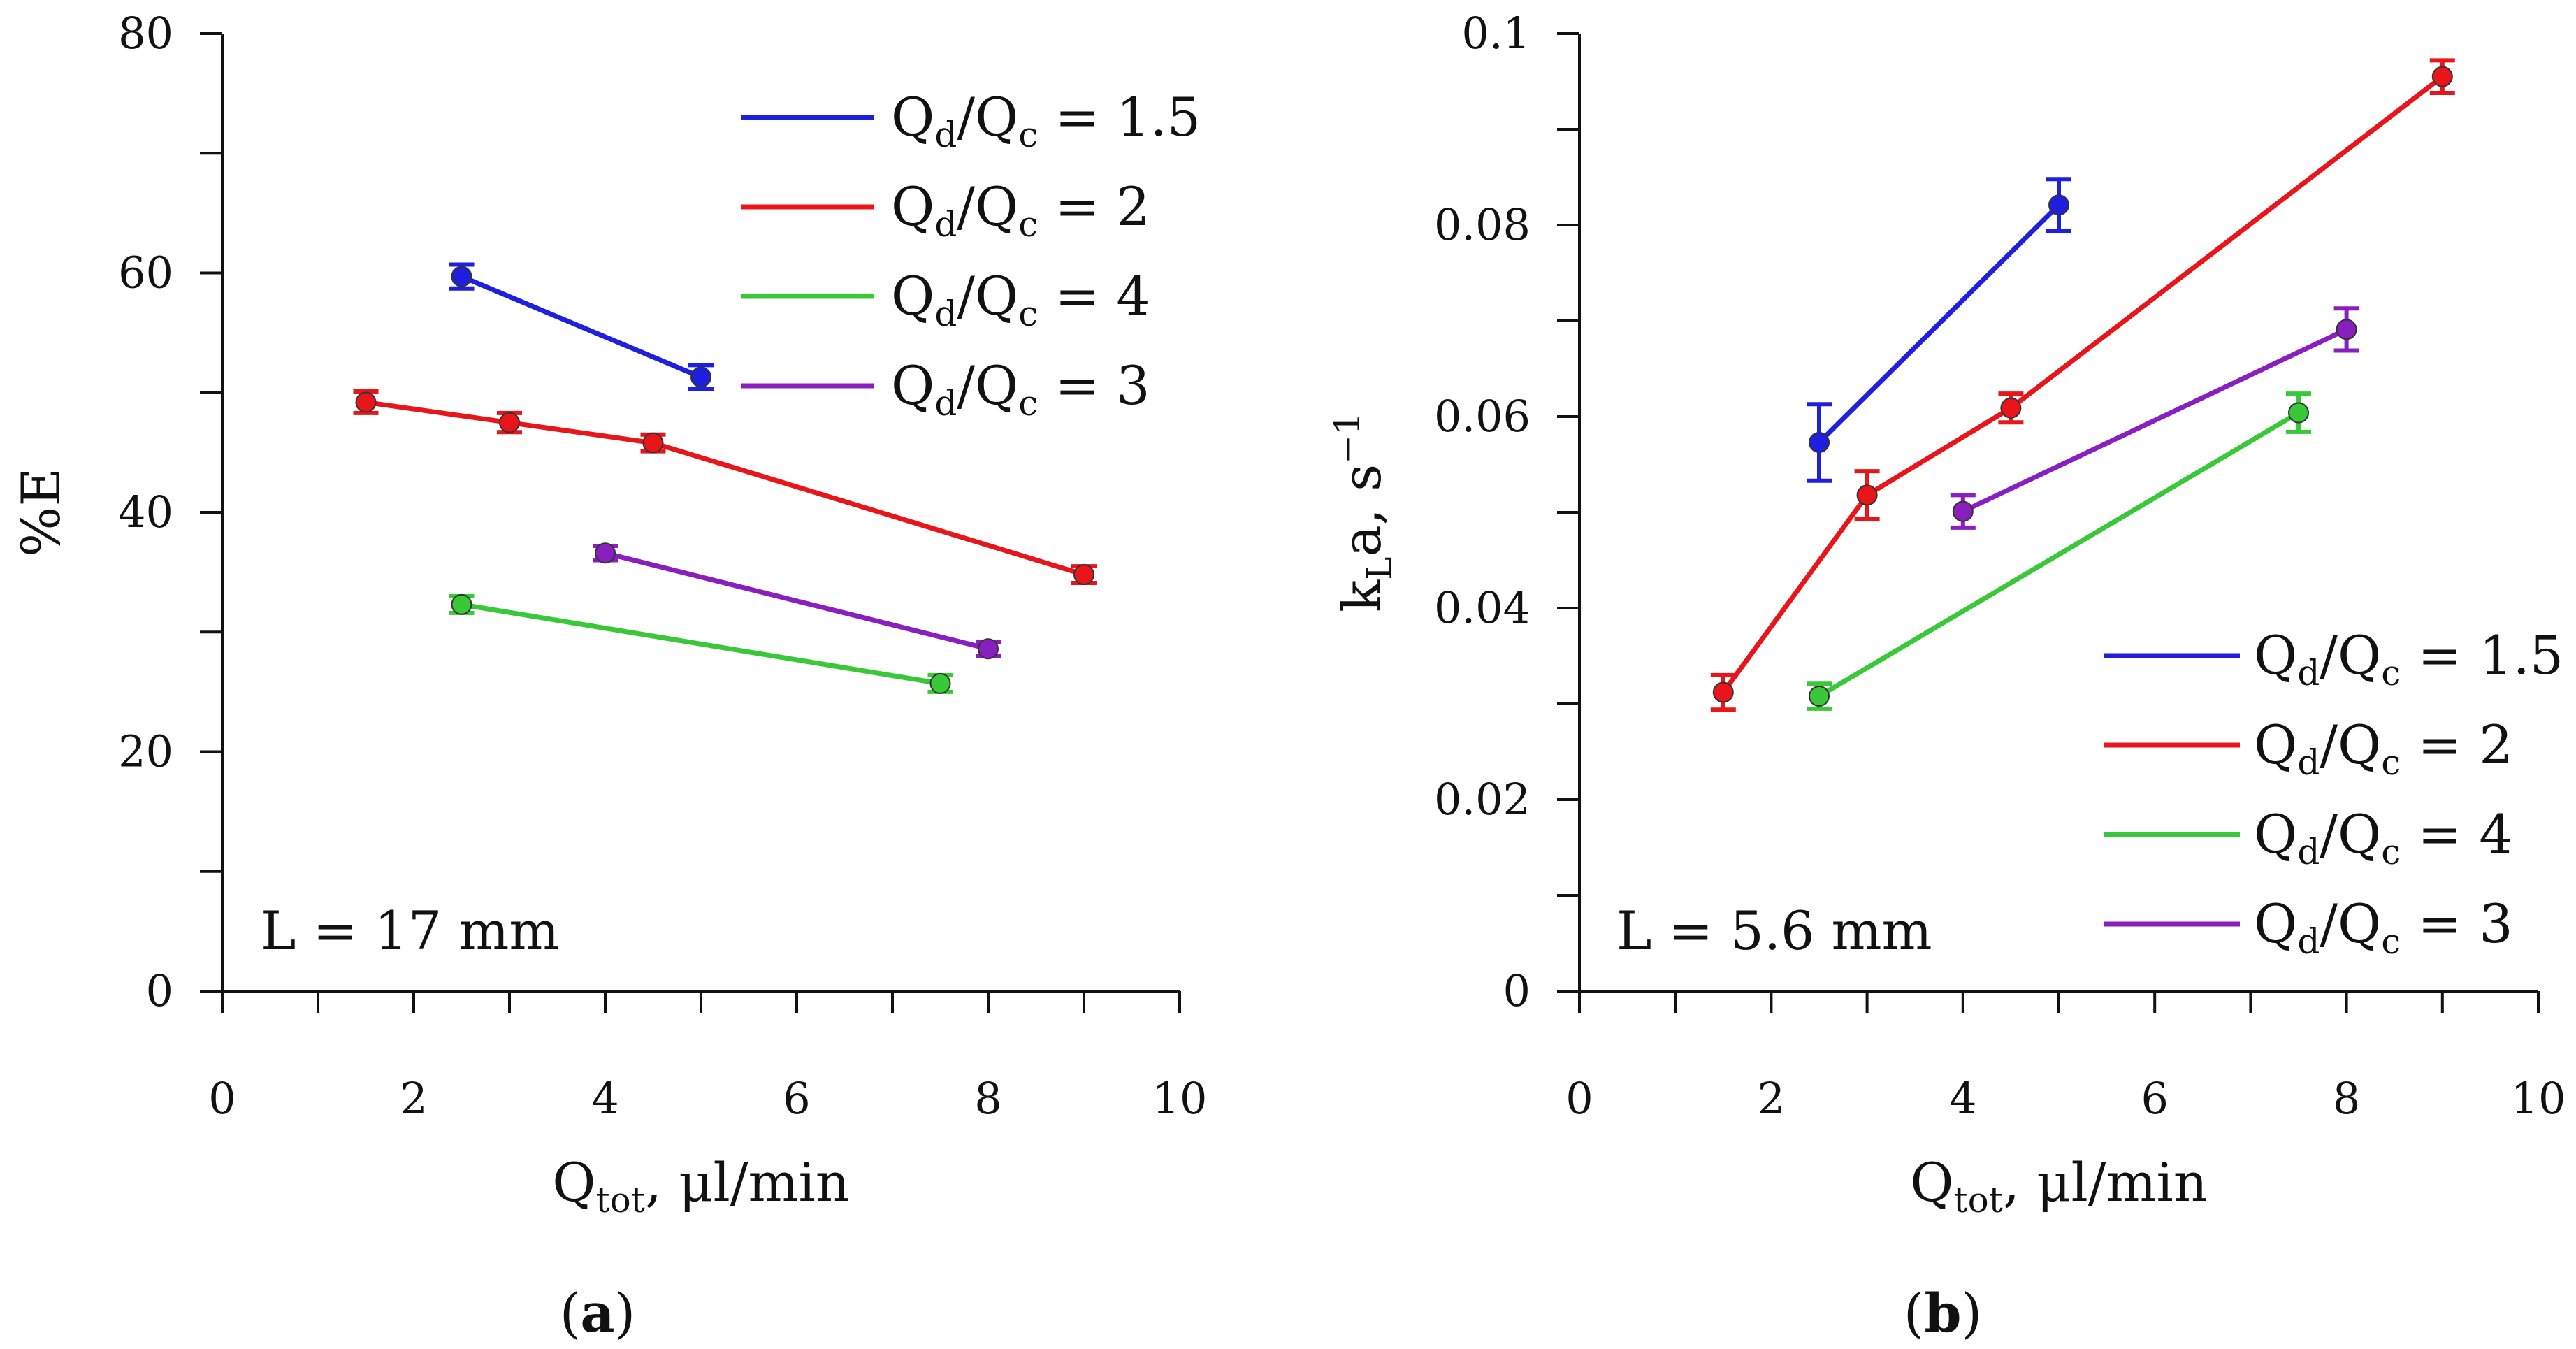  Describe the element at coordinates (410, 931) in the screenshot. I see `annotation: L = 17 mm` at that location.